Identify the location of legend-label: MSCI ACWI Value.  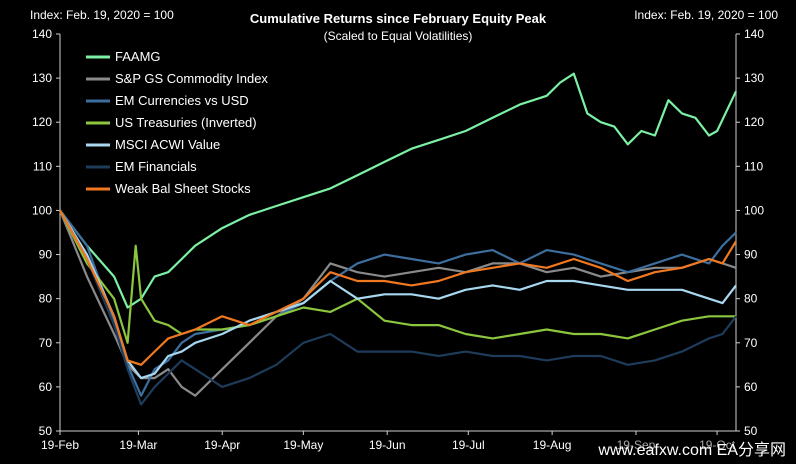
(167, 144).